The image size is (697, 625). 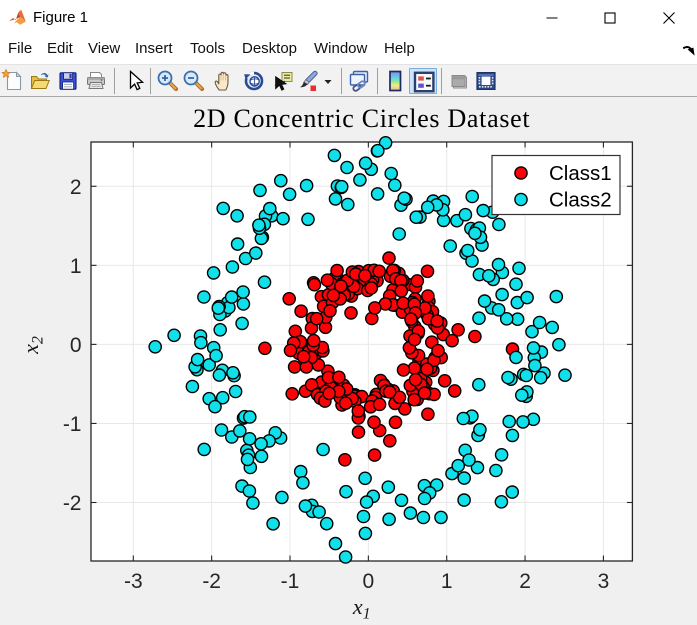 I want to click on insert-colorbar-button, so click(x=395, y=81).